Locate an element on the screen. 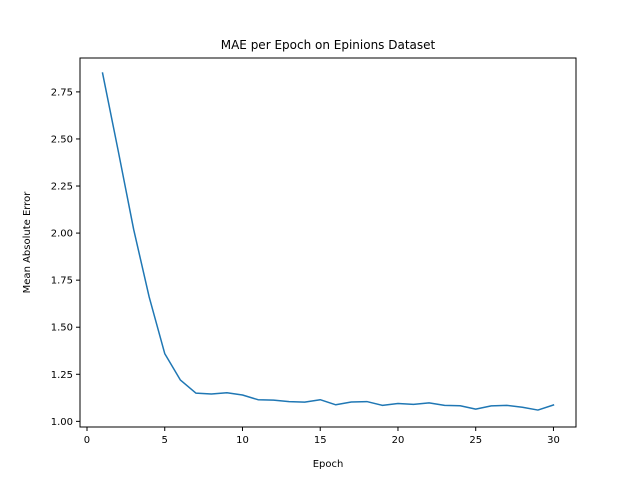 The image size is (640, 480). y-tick-label: 1.75 is located at coordinates (62, 281).